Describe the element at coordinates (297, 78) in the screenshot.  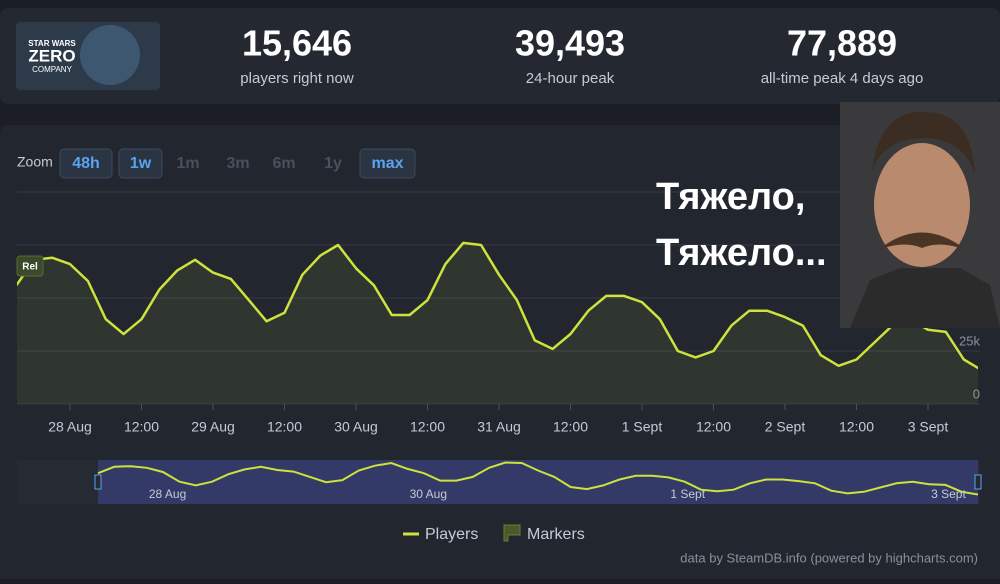
I see `stat-label: players right now` at that location.